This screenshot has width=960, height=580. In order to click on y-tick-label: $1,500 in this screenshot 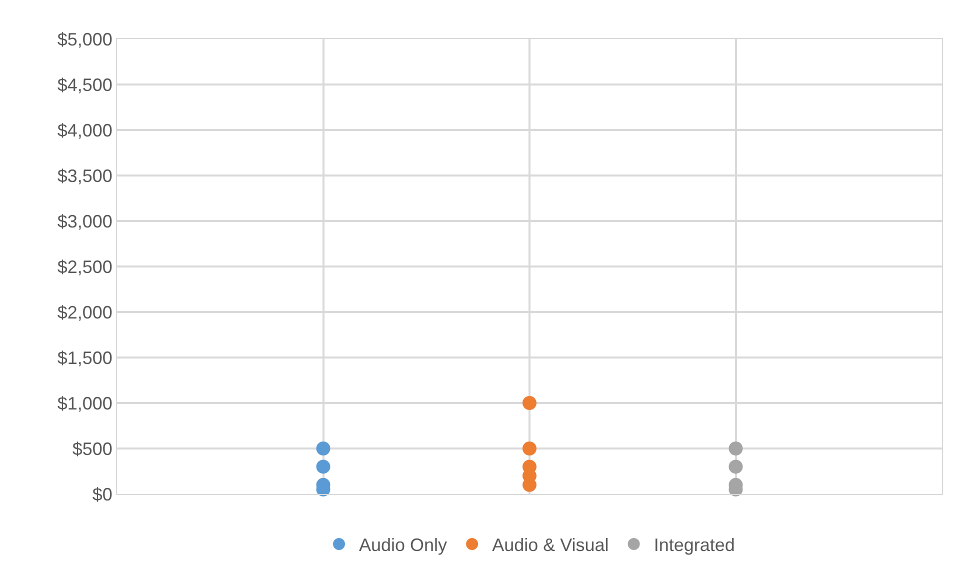, I will do `click(84, 358)`.